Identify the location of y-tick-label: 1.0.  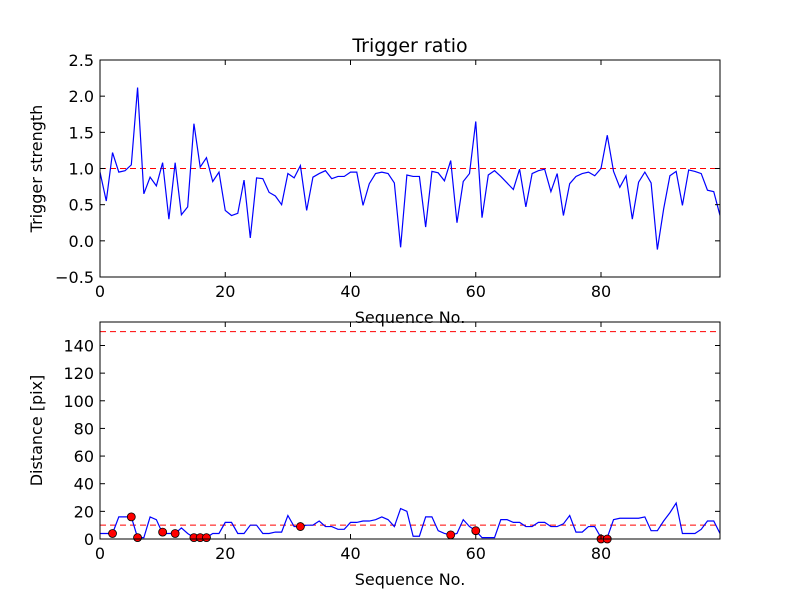
(81, 169).